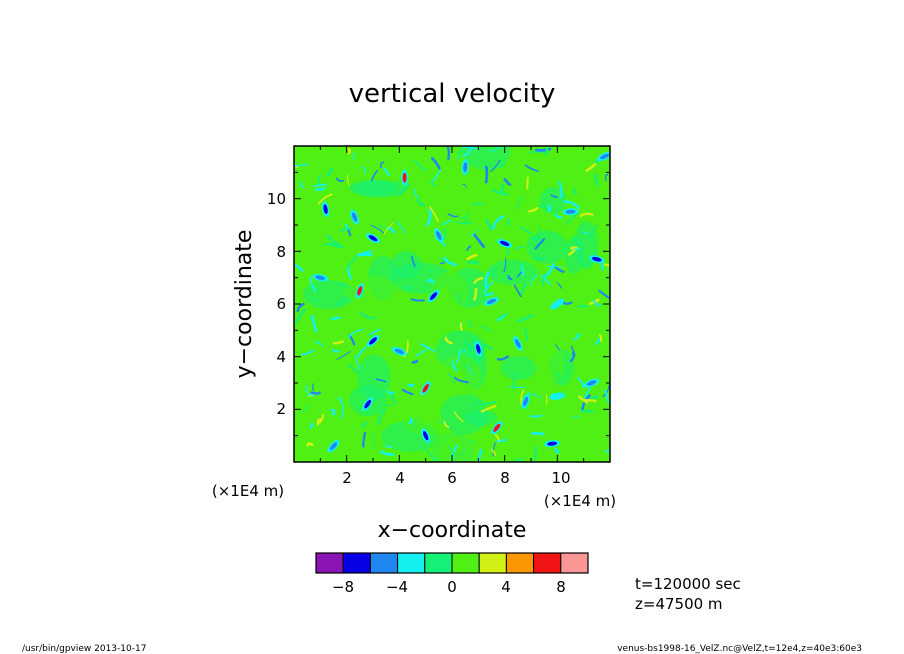 Image resolution: width=904 pixels, height=654 pixels. I want to click on x-tick-label: 8, so click(505, 478).